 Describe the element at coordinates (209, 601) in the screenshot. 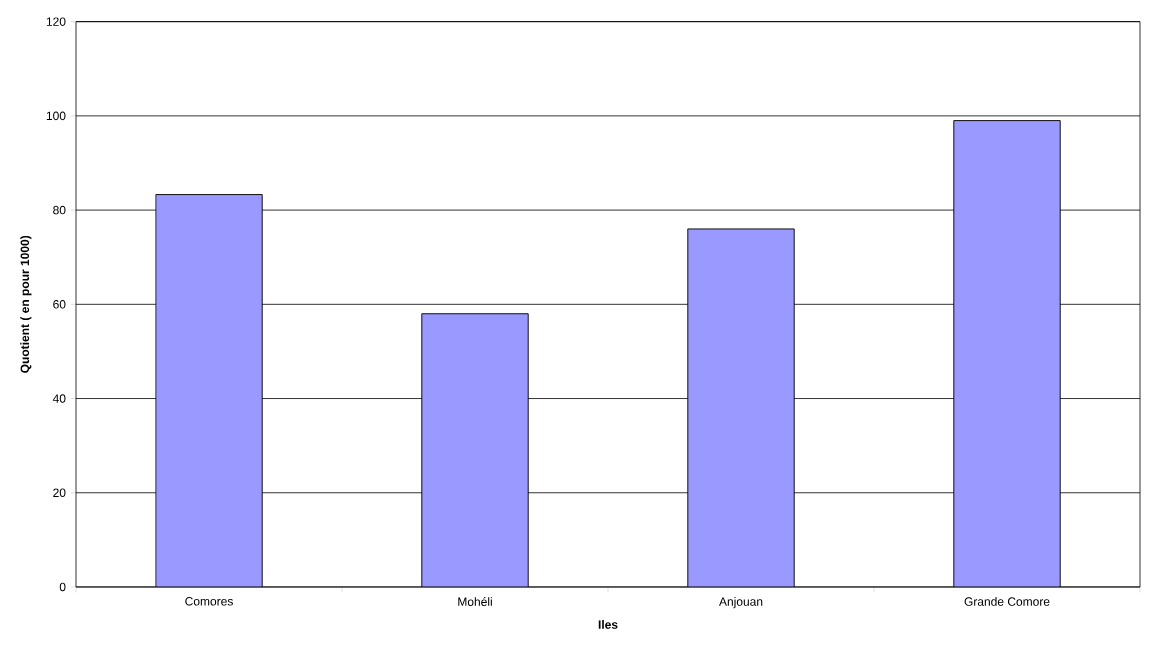

I see `x-tick-label: Comores` at that location.